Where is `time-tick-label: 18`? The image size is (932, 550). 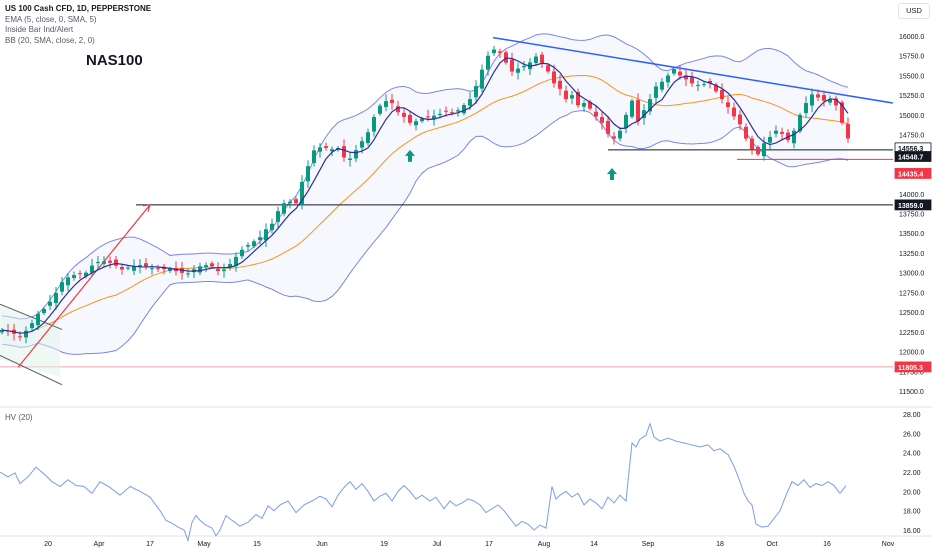 time-tick-label: 18 is located at coordinates (720, 544).